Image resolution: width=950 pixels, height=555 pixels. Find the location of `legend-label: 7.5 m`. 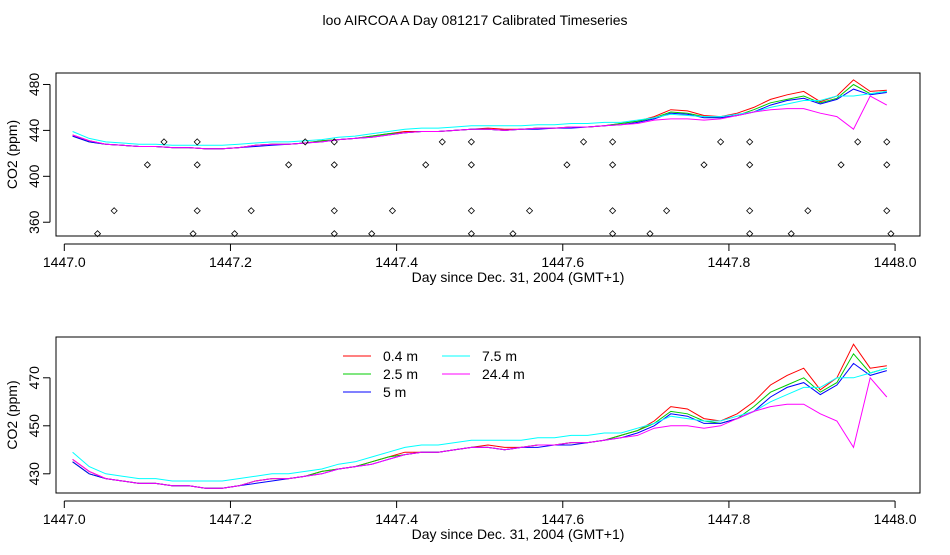

legend-label: 7.5 m is located at coordinates (499, 356).